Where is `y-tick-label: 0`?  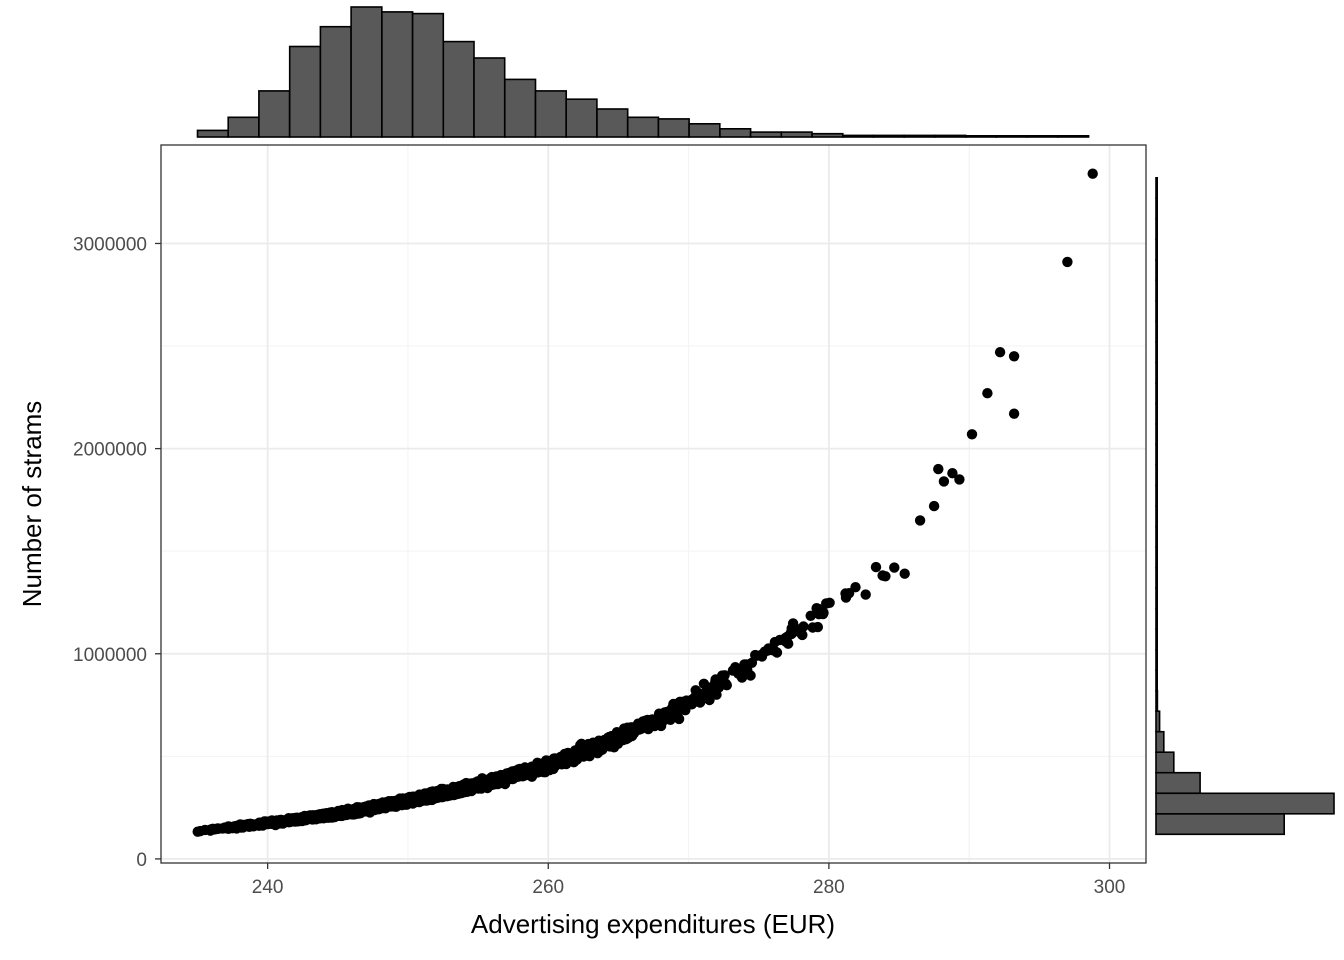 y-tick-label: 0 is located at coordinates (141, 860).